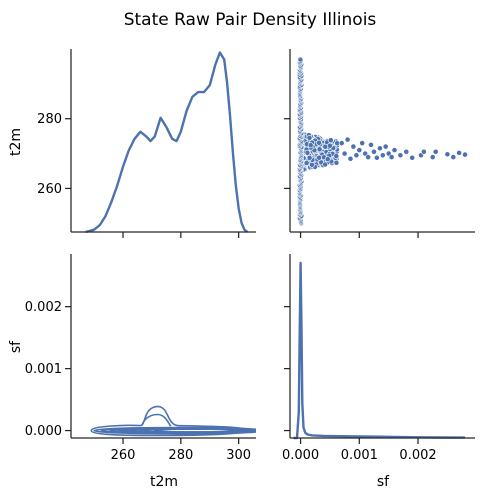 The width and height of the screenshot is (500, 500). I want to click on panel-sf-vs-t2m-scatter, so click(379, 143).